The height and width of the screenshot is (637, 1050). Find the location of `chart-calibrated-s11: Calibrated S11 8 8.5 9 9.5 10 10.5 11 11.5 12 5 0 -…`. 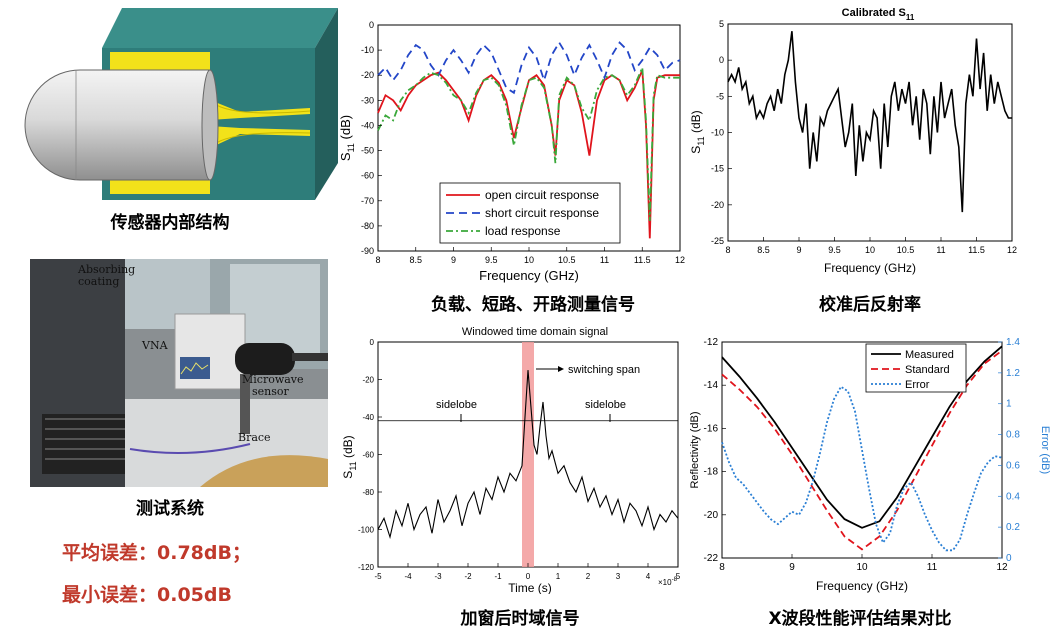

chart-calibrated-s11: Calibrated S11 8 8.5 9 9.5 10 10.5 11 11.5 12 5 0 -… is located at coordinates (853, 141).